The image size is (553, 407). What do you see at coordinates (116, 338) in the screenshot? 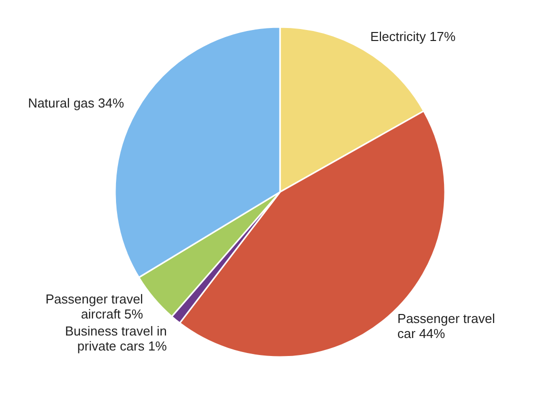
I see `slice-label: Business travel in private cars 1%` at bounding box center [116, 338].